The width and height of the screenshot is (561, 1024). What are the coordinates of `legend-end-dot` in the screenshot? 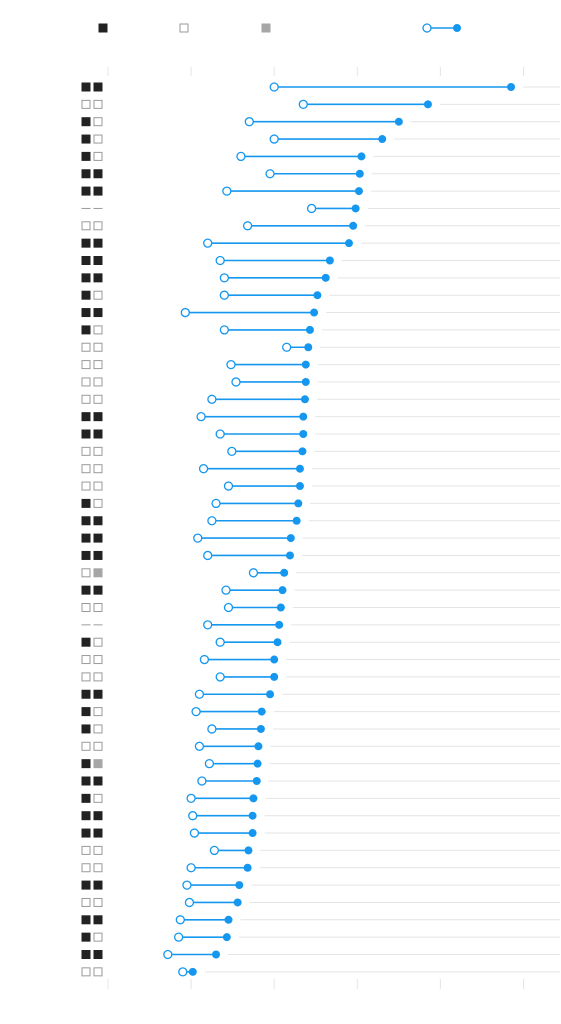 It's located at (457, 28).